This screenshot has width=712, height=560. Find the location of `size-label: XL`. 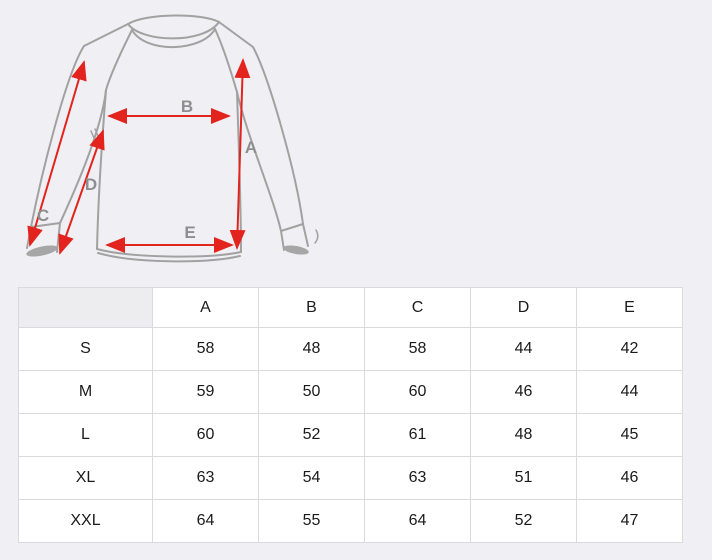

size-label: XL is located at coordinates (85, 478).